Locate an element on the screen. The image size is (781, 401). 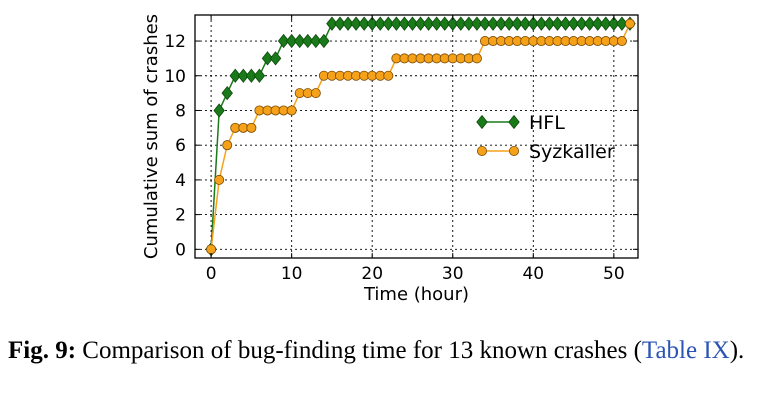
y-tick-label: 0 is located at coordinates (180, 250).